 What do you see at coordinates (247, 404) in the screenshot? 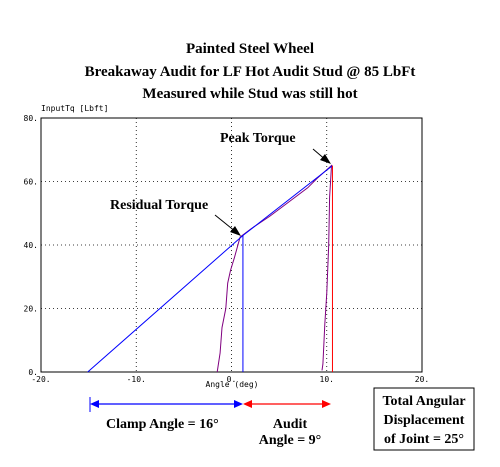
I see `audit-angle-arrow-left` at bounding box center [247, 404].